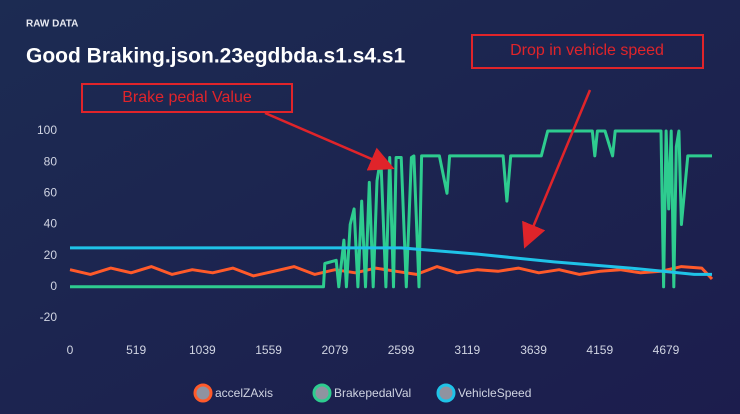  I want to click on x-tick-label: 0, so click(70, 350).